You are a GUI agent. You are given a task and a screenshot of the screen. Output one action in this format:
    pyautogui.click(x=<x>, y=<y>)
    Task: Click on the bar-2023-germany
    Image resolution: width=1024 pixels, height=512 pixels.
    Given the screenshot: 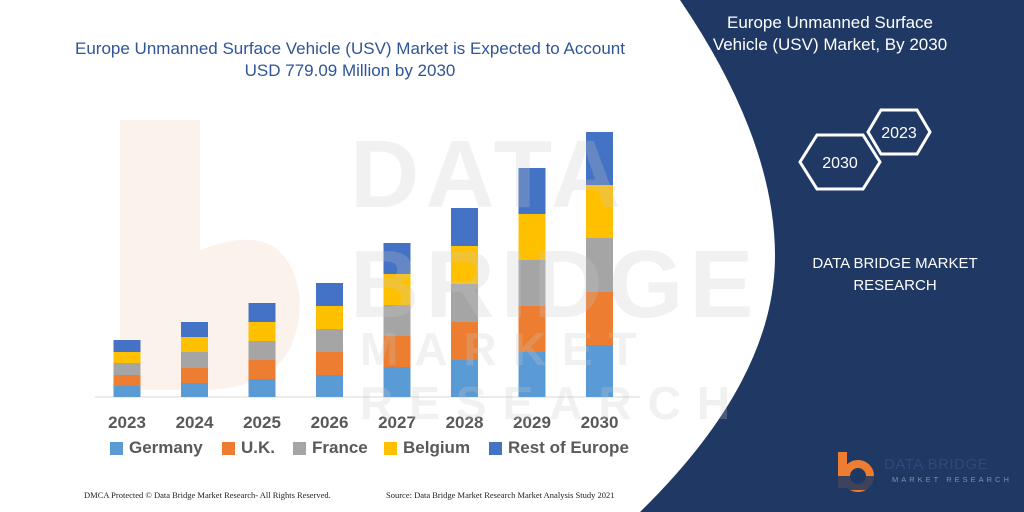 What is the action you would take?
    pyautogui.click(x=127, y=391)
    